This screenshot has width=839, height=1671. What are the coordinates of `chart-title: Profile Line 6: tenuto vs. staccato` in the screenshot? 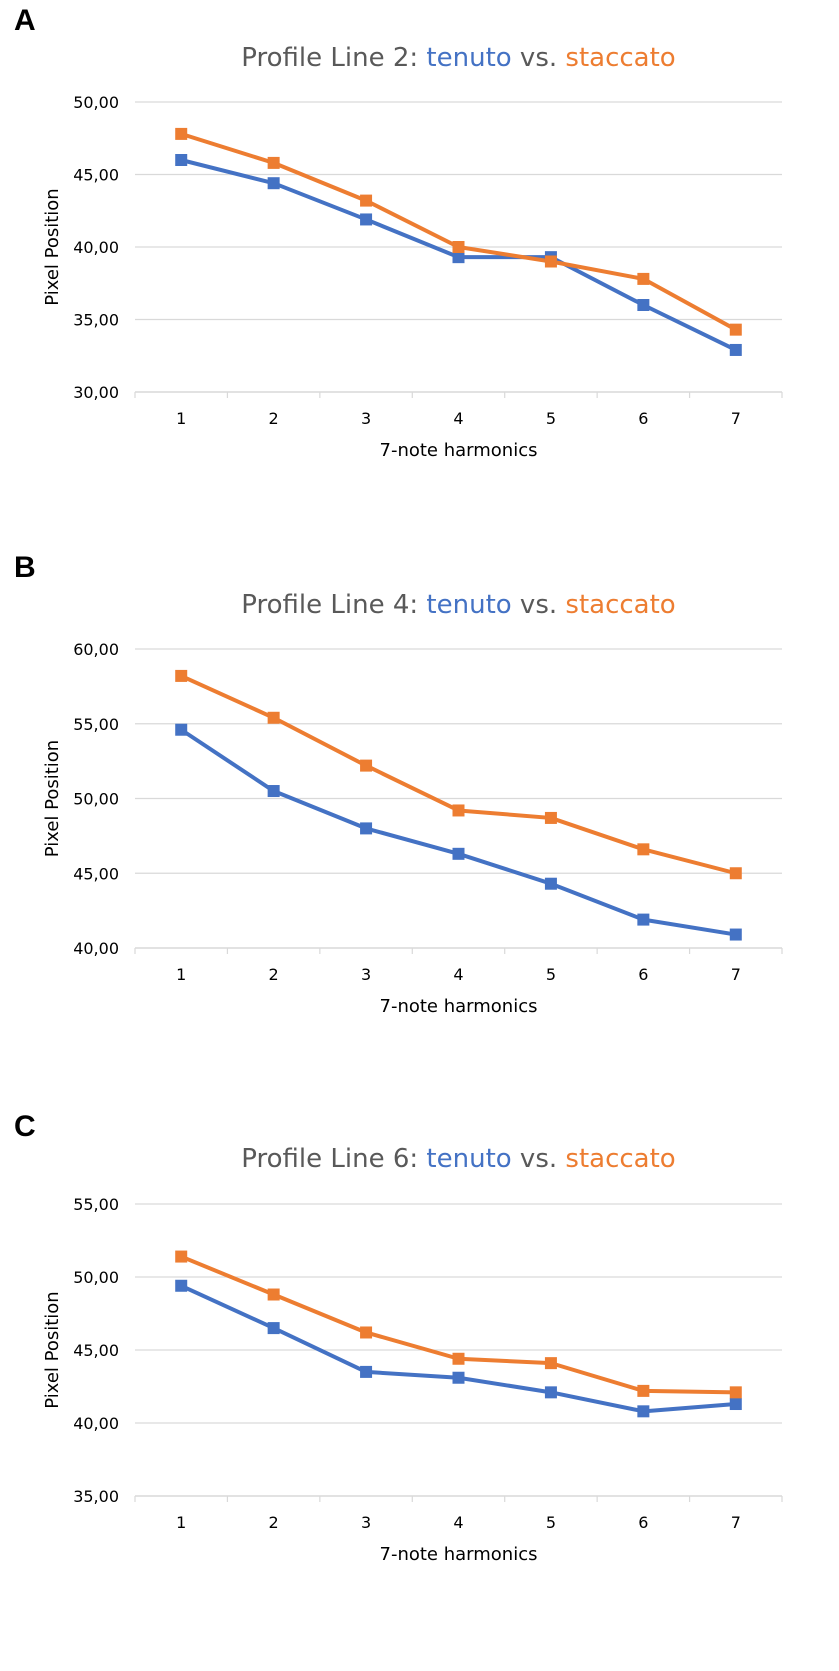 It's located at (458, 1159).